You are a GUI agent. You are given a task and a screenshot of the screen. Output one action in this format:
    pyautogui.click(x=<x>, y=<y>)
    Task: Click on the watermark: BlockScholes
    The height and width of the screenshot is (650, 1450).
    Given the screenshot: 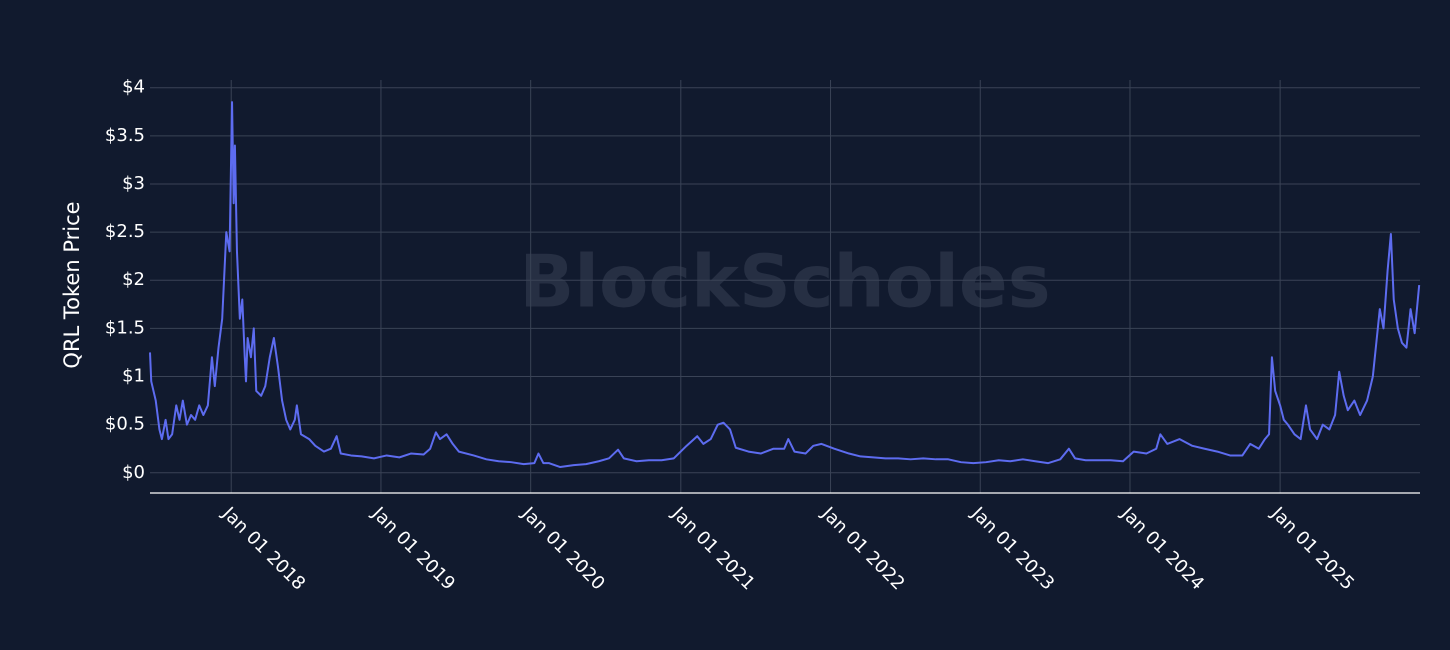 What is the action you would take?
    pyautogui.click(x=784, y=282)
    